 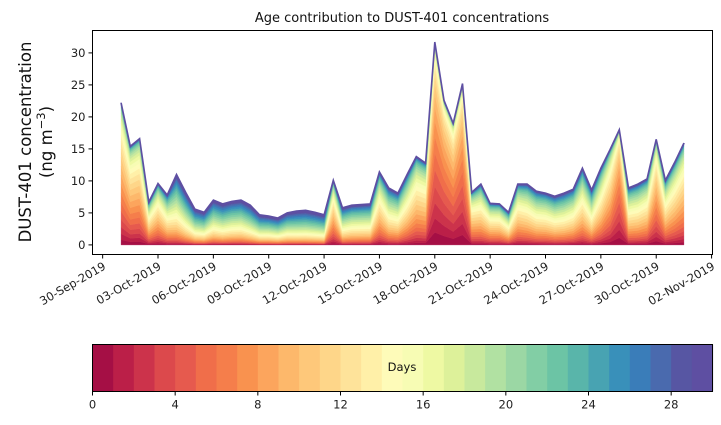 I want to click on colorbar-tick-label: 12, so click(x=340, y=405).